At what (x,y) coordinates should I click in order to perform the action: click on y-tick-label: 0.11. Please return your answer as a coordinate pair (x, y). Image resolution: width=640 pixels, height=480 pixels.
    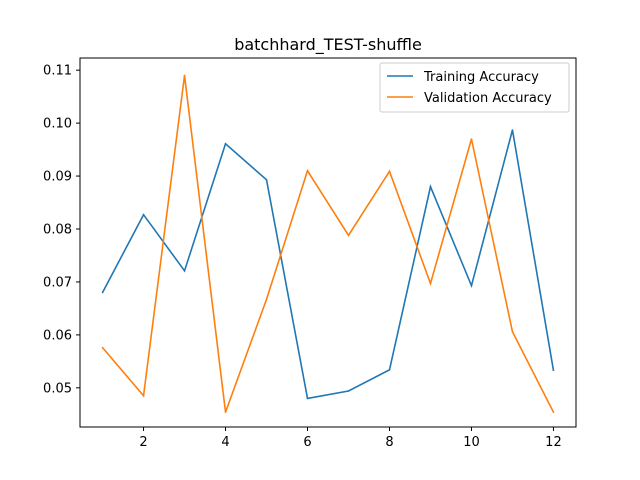
    Looking at the image, I should click on (57, 71).